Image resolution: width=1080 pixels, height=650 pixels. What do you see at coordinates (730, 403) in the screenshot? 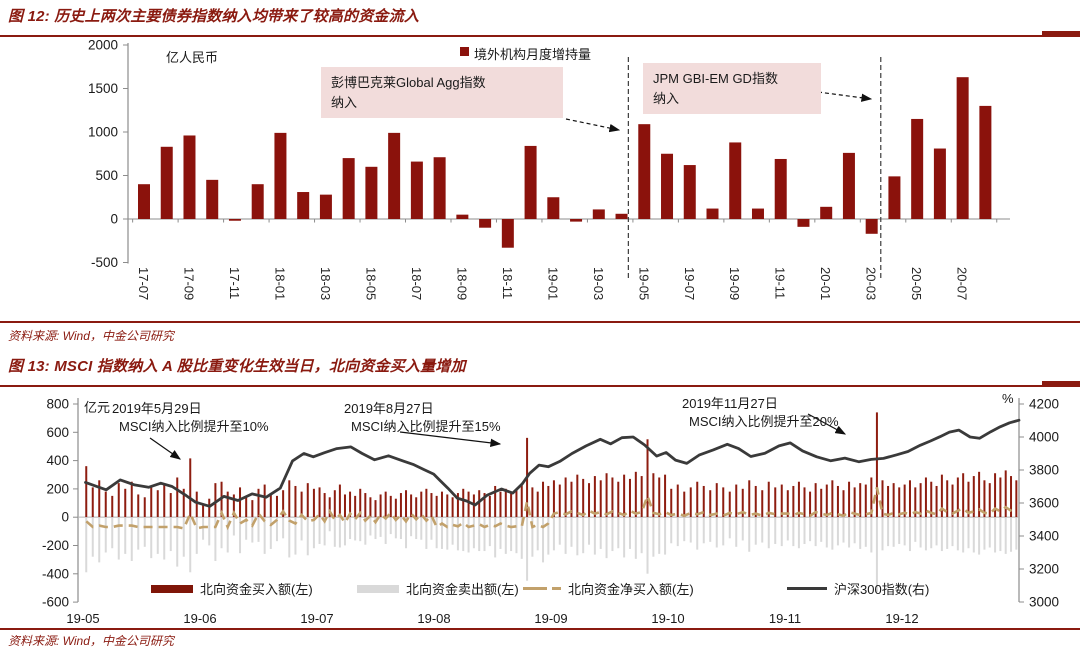
I see `annotation-text: 2019年11月27日` at bounding box center [730, 403].